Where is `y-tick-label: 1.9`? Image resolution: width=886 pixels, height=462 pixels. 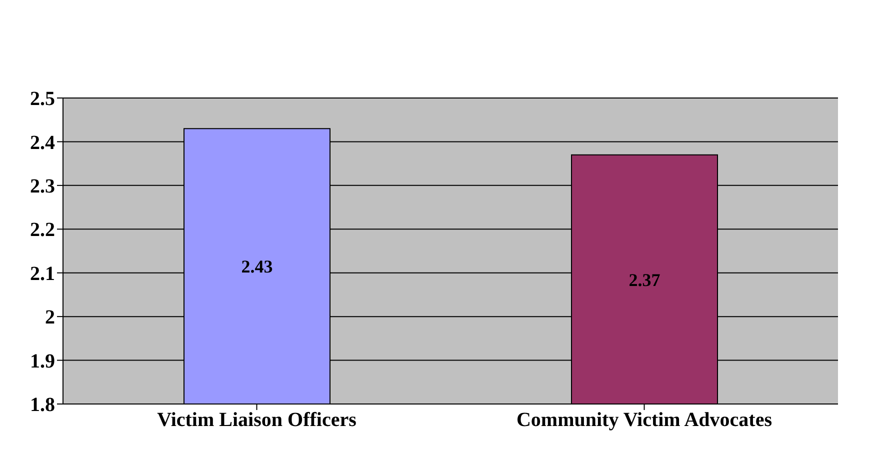 y-tick-label: 1.9 is located at coordinates (42, 361).